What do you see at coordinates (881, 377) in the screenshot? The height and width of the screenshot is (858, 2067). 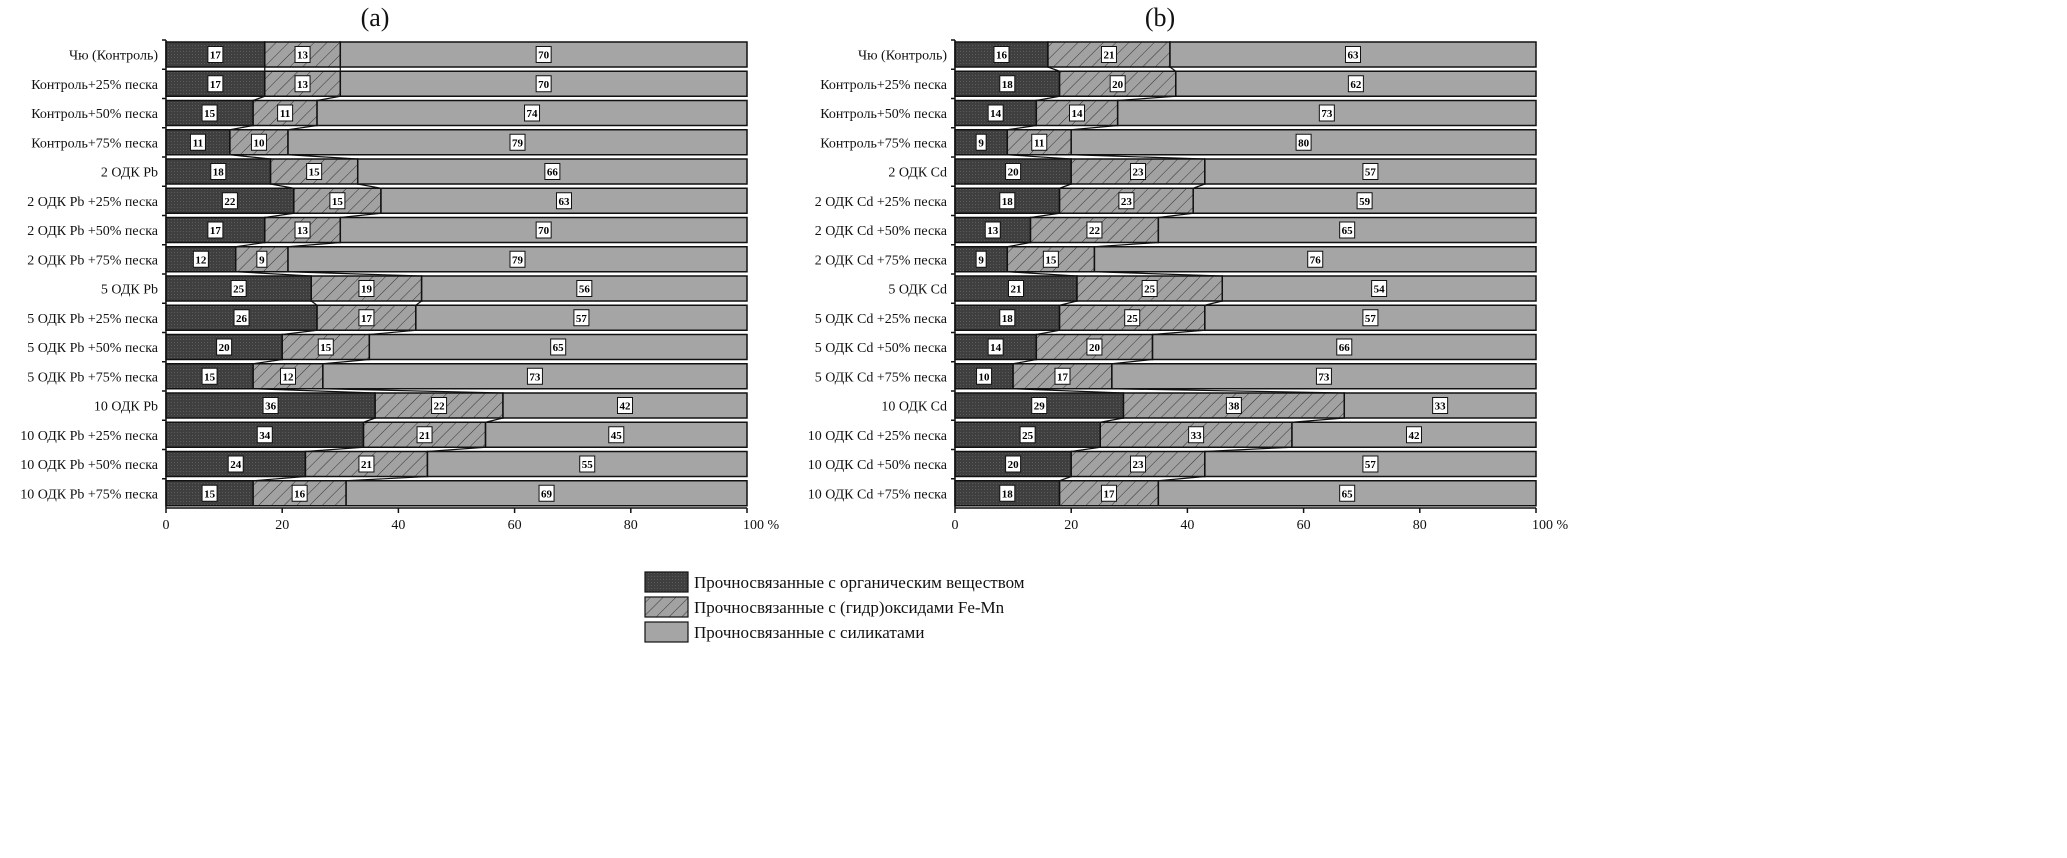 I see `category-label: 5 ОДК Cd +75% песка` at bounding box center [881, 377].